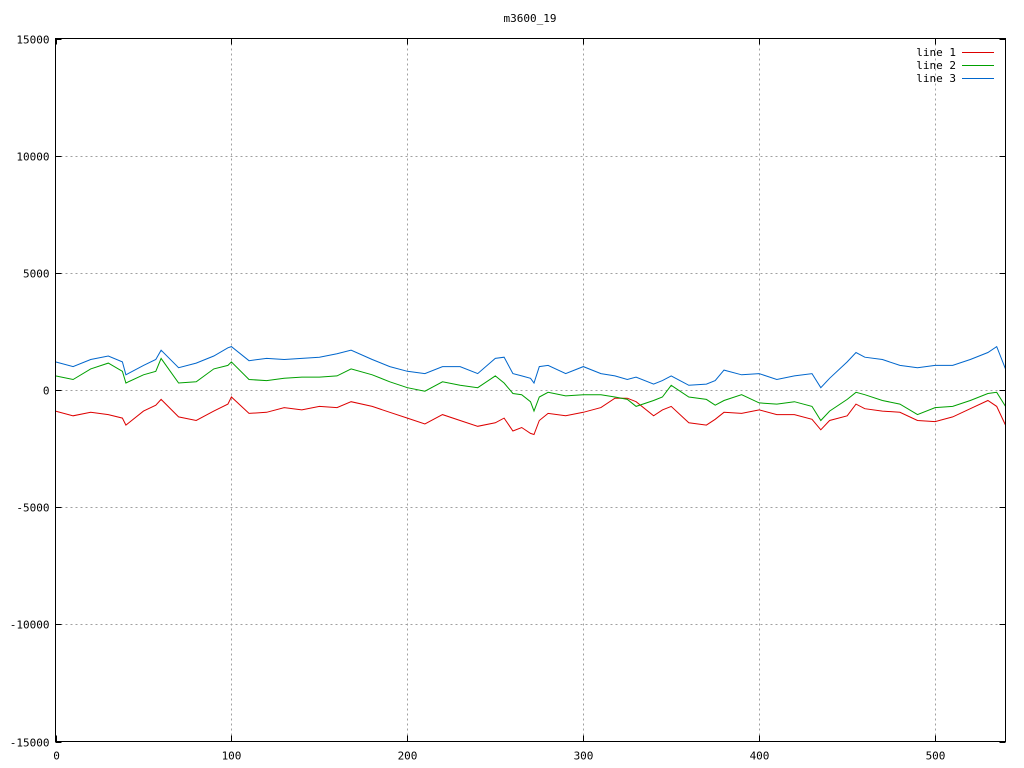  What do you see at coordinates (32, 40) in the screenshot?
I see `y-tick-label: 15000` at bounding box center [32, 40].